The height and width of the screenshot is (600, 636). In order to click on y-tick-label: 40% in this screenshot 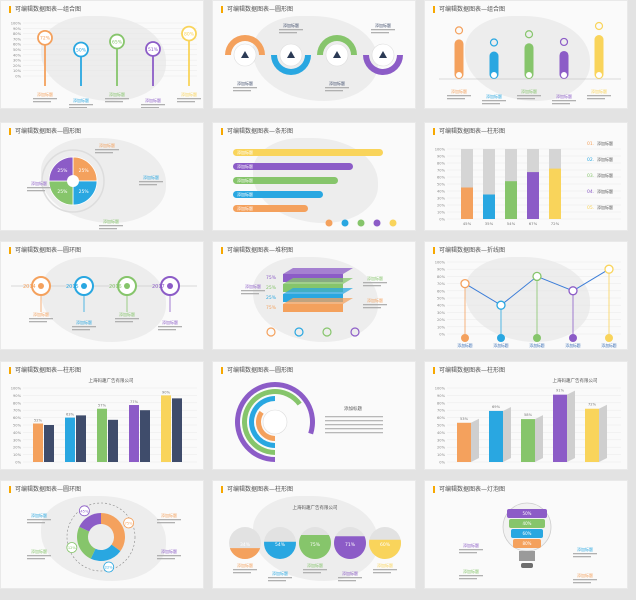, I will do `click(17, 433)`.